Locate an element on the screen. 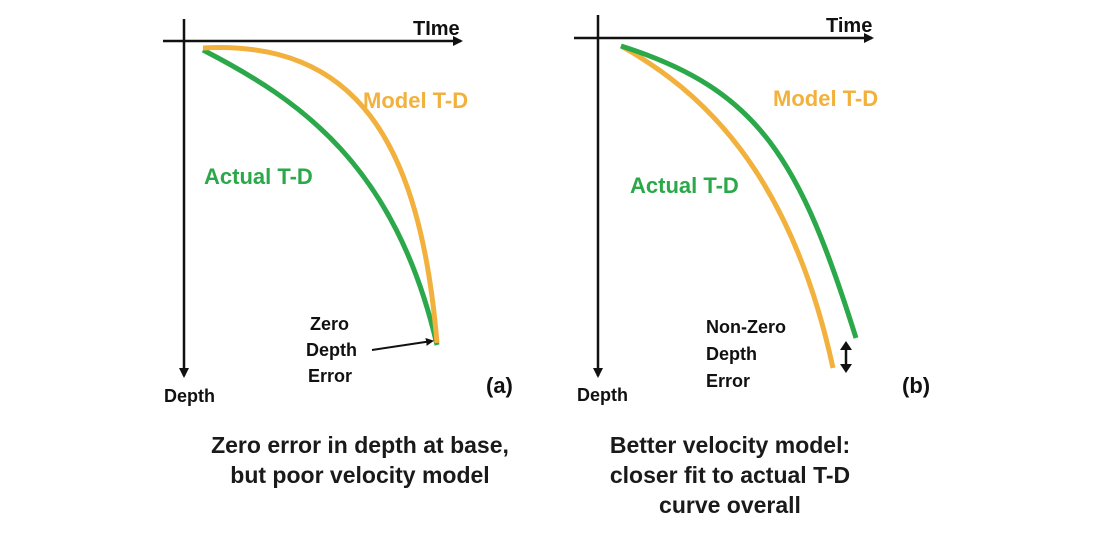 This screenshot has width=1100, height=540. actual-td-label-a: Actual T-D is located at coordinates (258, 176).